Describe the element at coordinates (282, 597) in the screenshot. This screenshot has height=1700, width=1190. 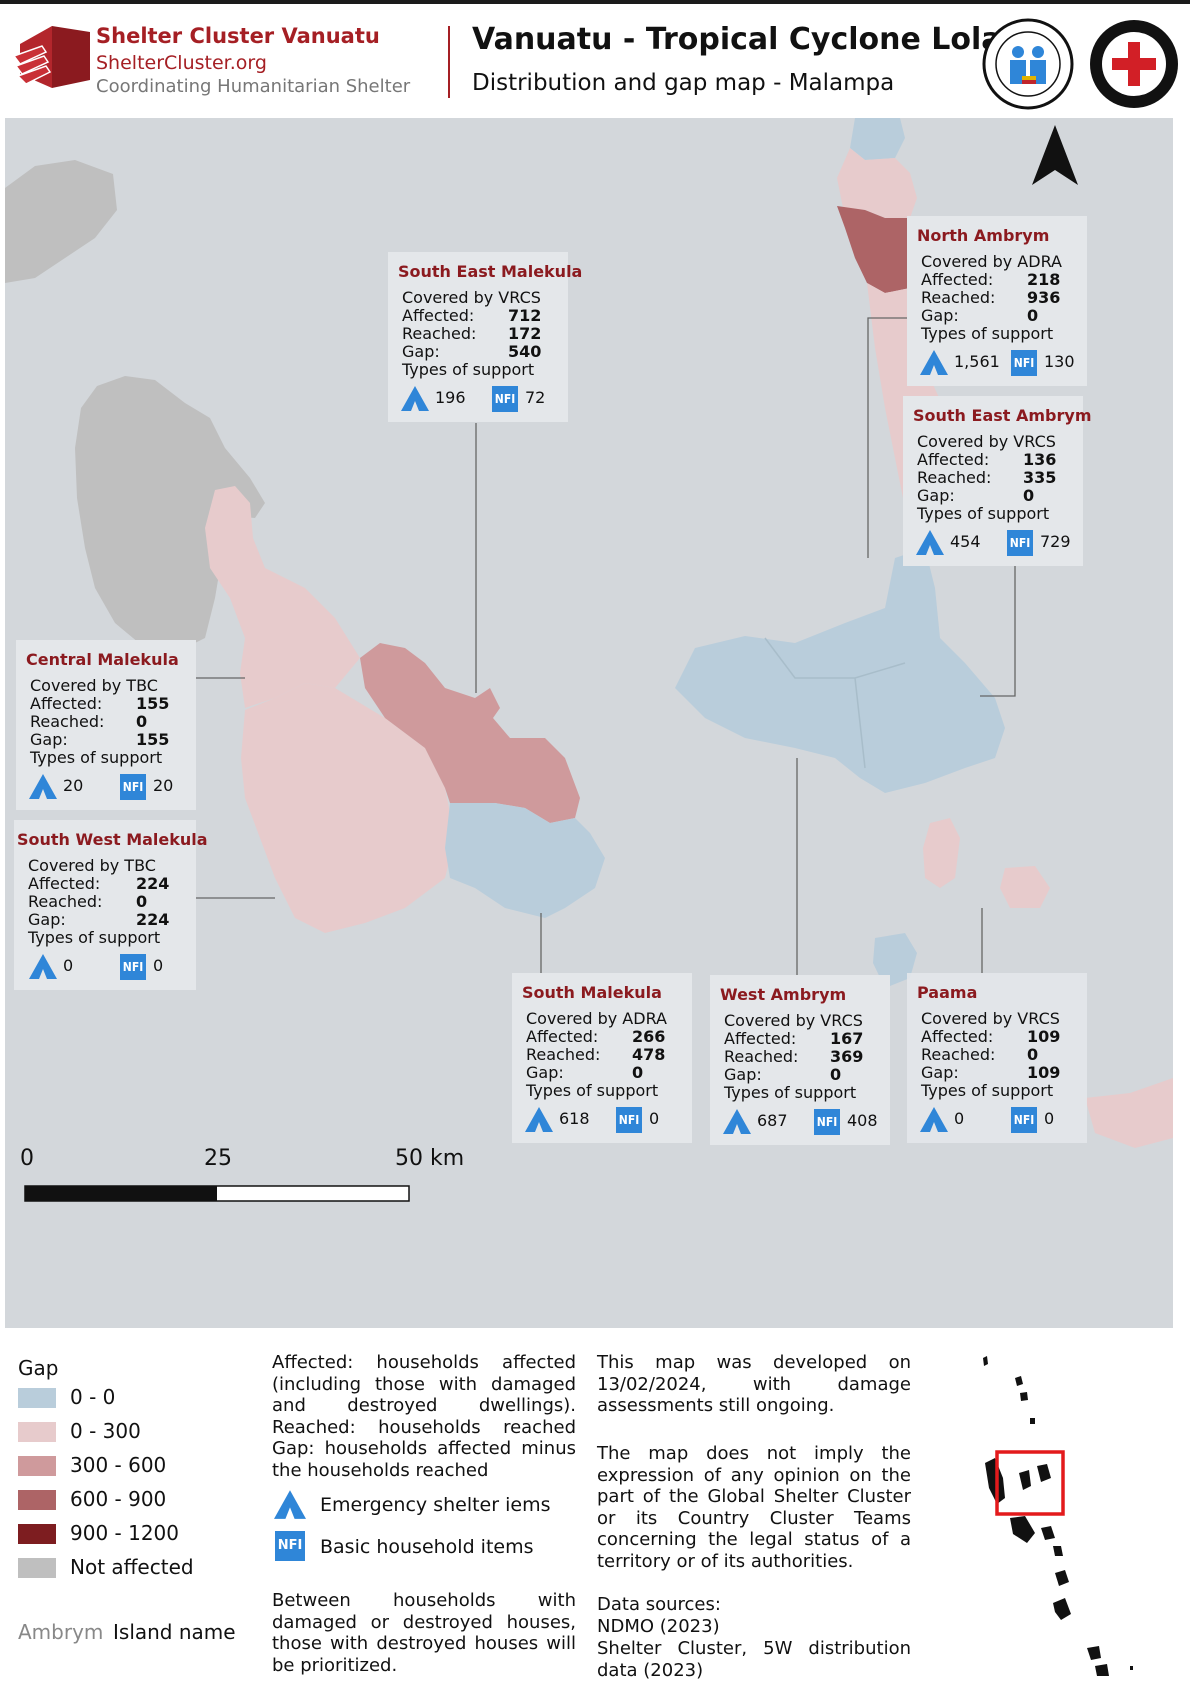
I see `central-malekula-area` at that location.